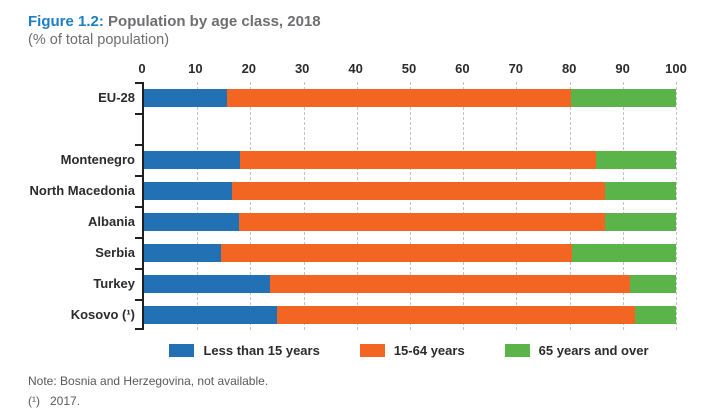 Image resolution: width=716 pixels, height=410 pixels. I want to click on x-axis-tick-label: 60, so click(462, 68).